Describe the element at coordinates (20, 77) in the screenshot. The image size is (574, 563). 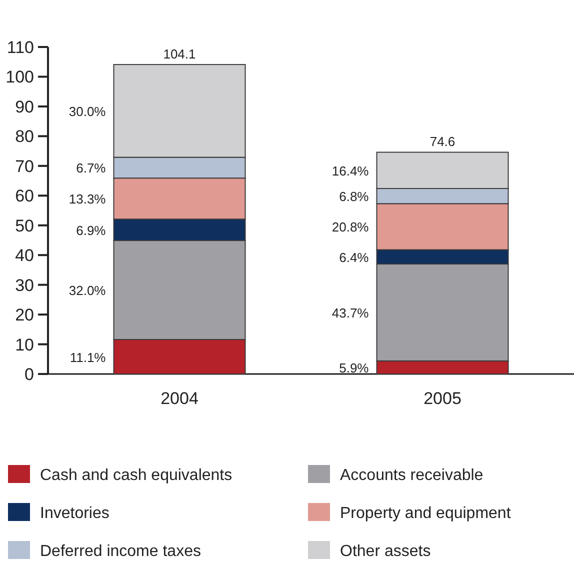
I see `y-tick-label: 100` at that location.